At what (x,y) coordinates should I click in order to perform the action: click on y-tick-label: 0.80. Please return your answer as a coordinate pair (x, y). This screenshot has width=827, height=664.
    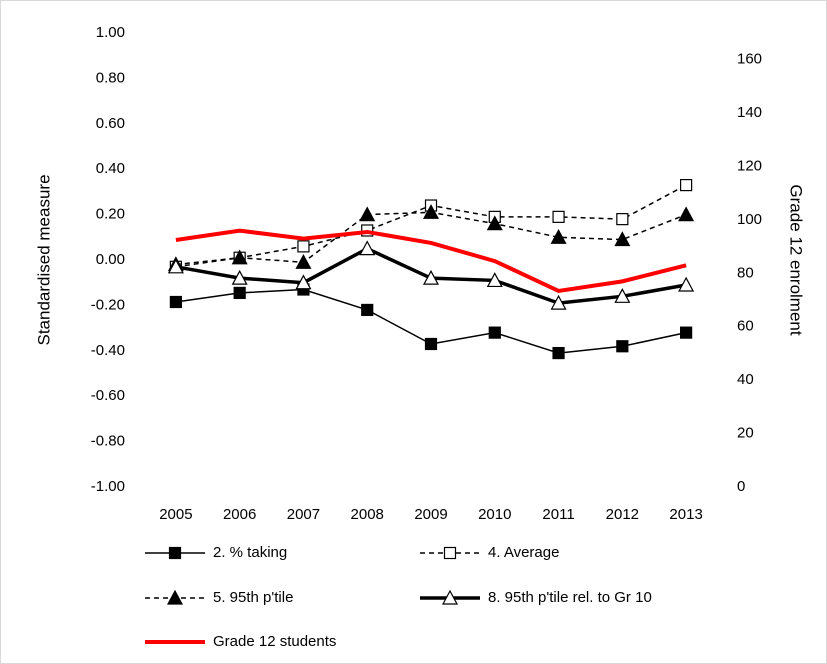
    Looking at the image, I should click on (110, 77).